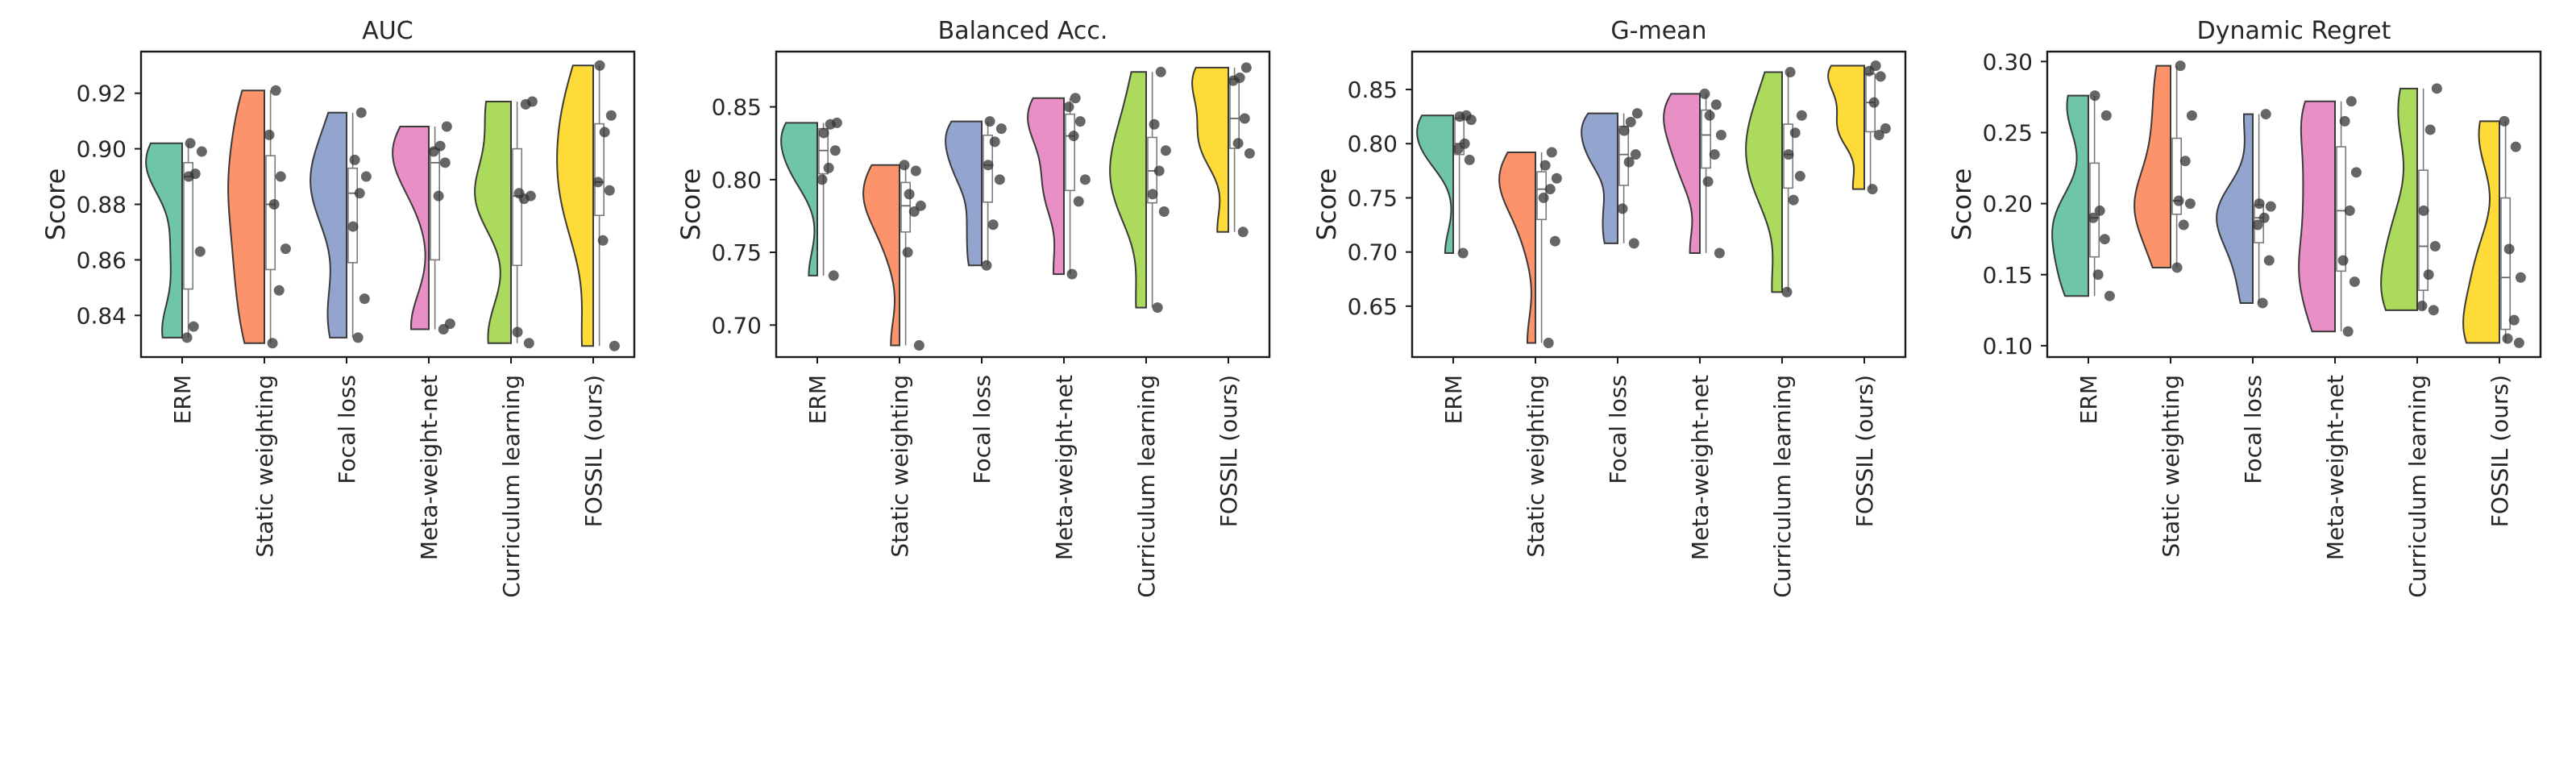 The height and width of the screenshot is (777, 2576). I want to click on y-tick-label: 0.80, so click(737, 180).